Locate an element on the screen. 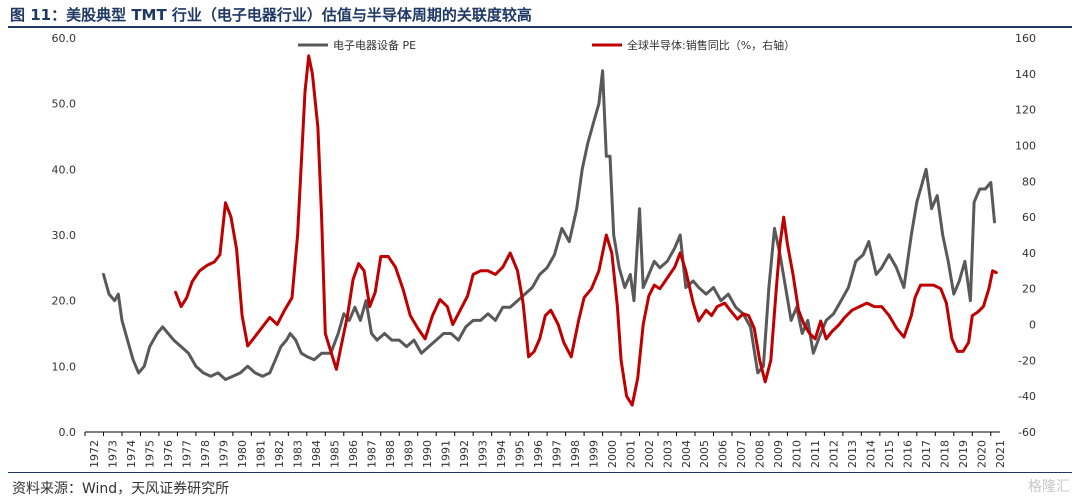 This screenshot has height=500, width=1080. x-tick-label: 1985 is located at coordinates (335, 454).